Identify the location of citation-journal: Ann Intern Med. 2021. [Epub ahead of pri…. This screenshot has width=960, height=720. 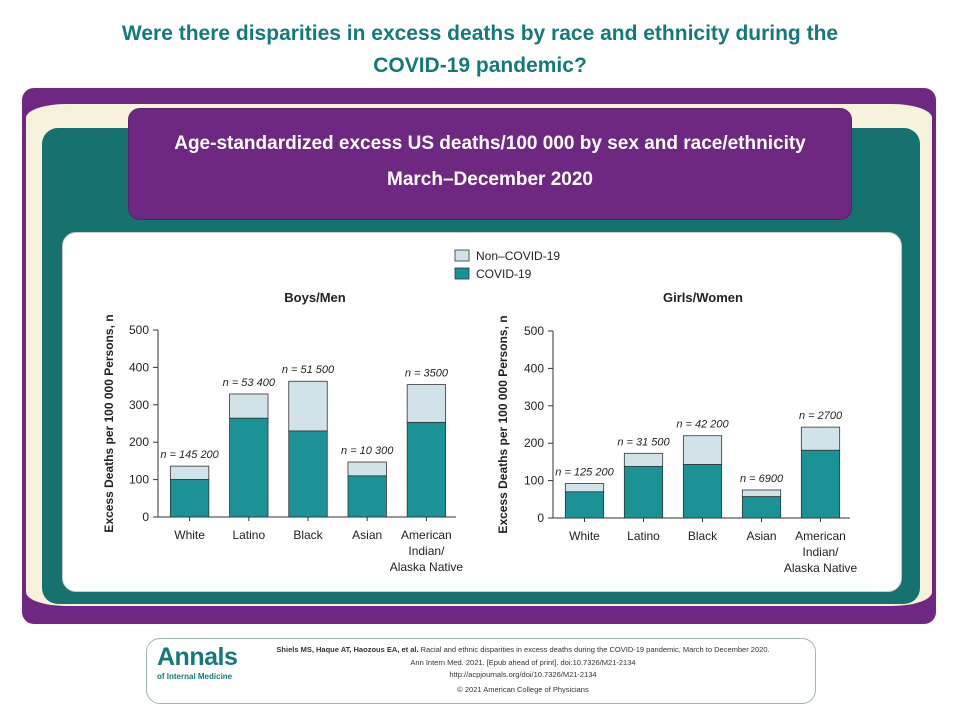
(523, 662).